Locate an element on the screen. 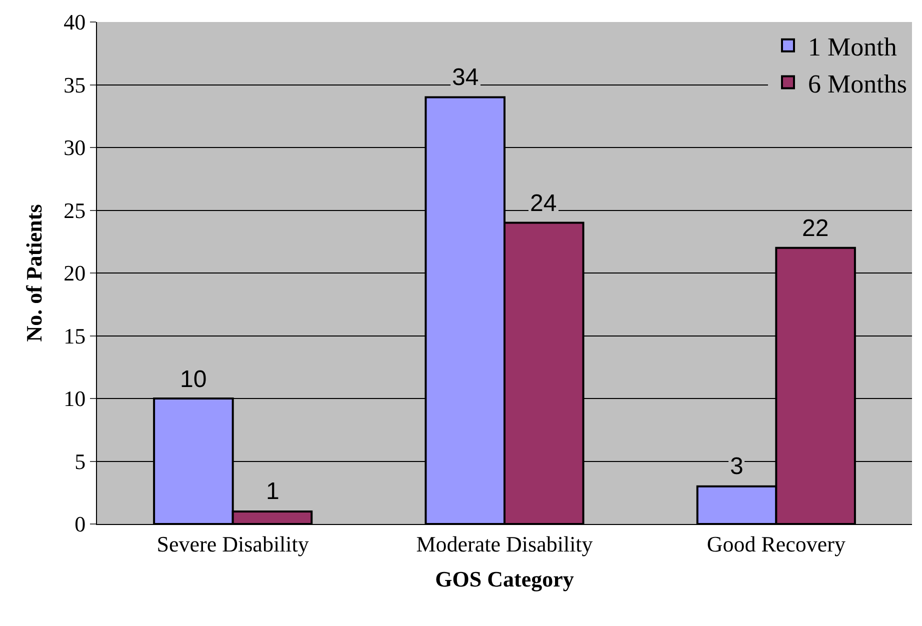 Image resolution: width=922 pixels, height=626 pixels. data-label: 34 is located at coordinates (465, 77).